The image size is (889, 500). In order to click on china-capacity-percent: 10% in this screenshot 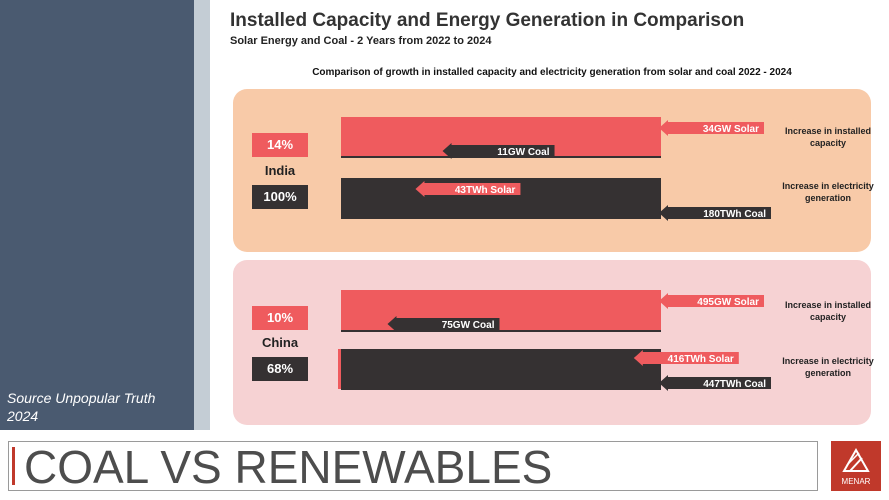, I will do `click(280, 318)`.